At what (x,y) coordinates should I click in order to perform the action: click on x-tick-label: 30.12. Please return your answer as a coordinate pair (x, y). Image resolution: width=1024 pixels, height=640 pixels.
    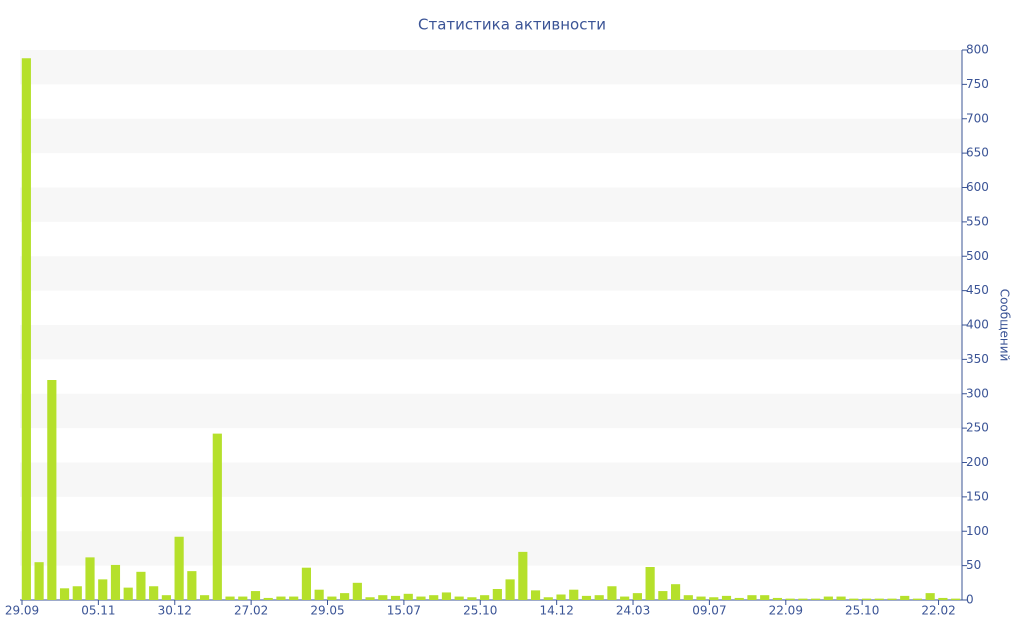
    Looking at the image, I should click on (175, 611).